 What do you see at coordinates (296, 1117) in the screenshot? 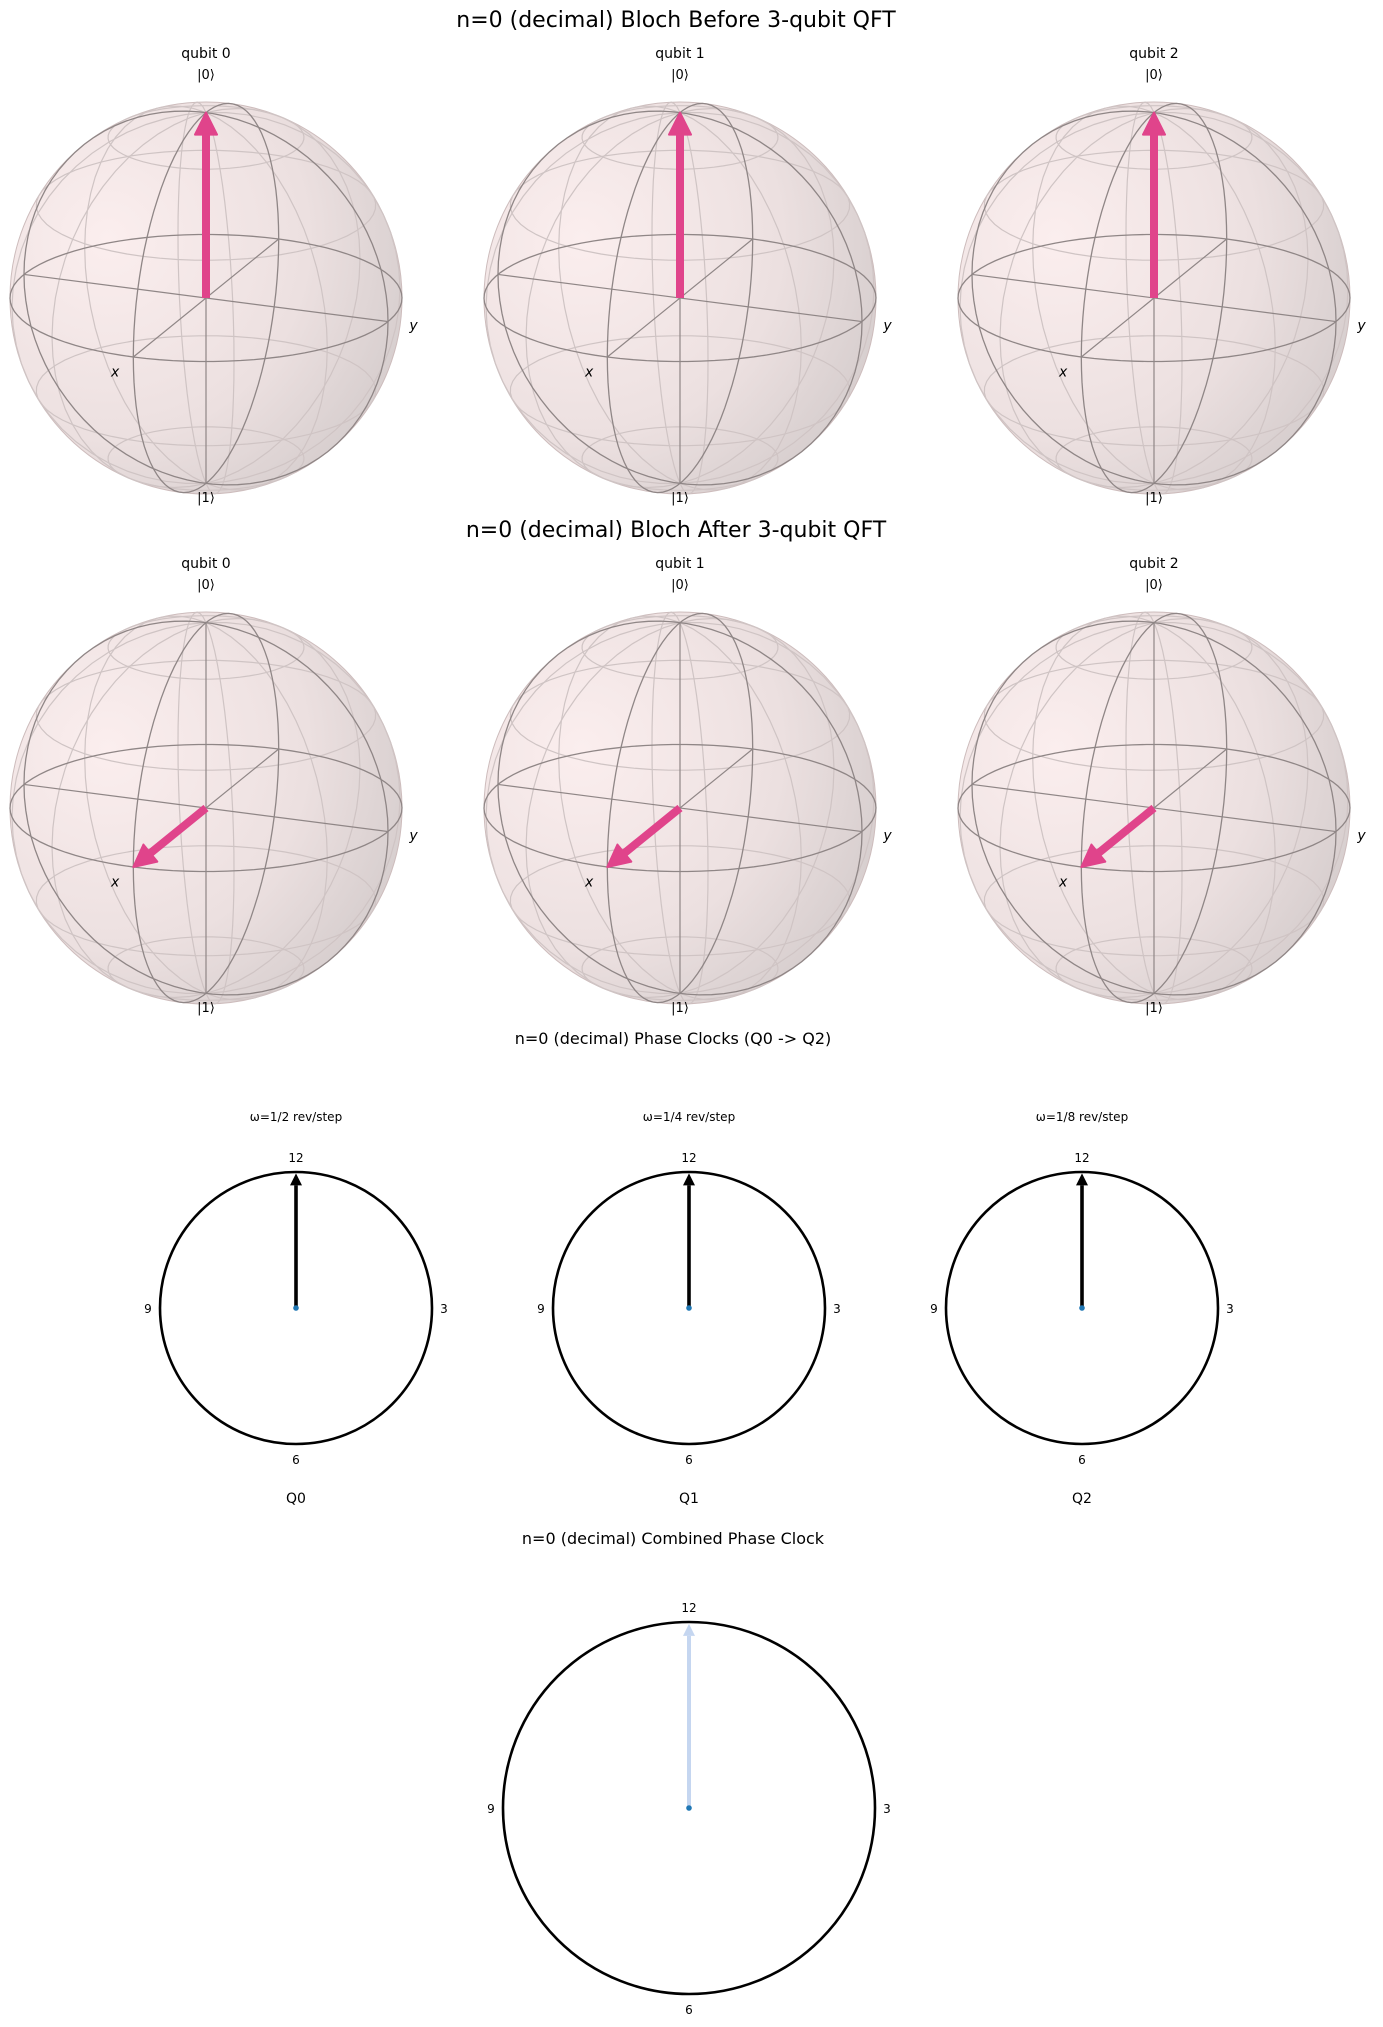
I see `clock-omega-label: ω=1/2 rev/step` at bounding box center [296, 1117].